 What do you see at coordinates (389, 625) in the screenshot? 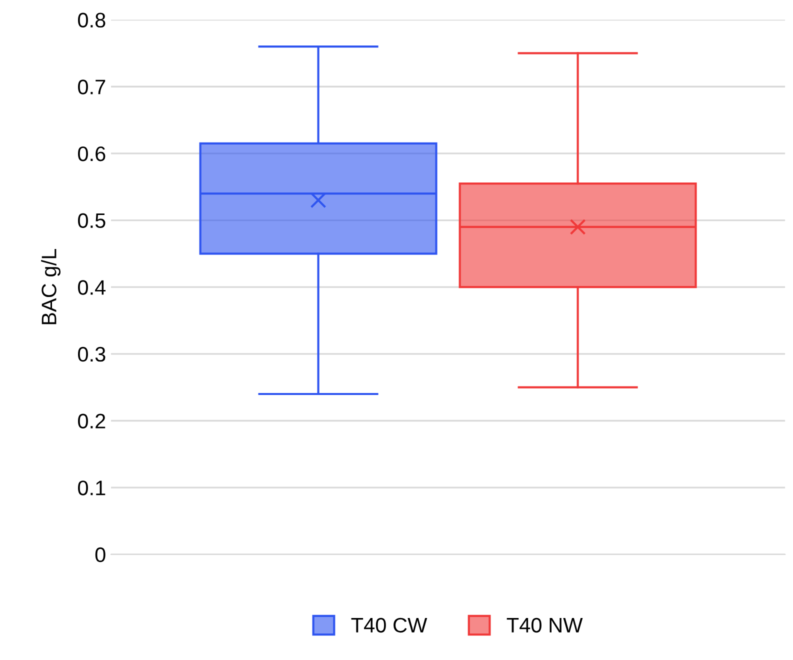
I see `legend-label: T40 CW` at bounding box center [389, 625].